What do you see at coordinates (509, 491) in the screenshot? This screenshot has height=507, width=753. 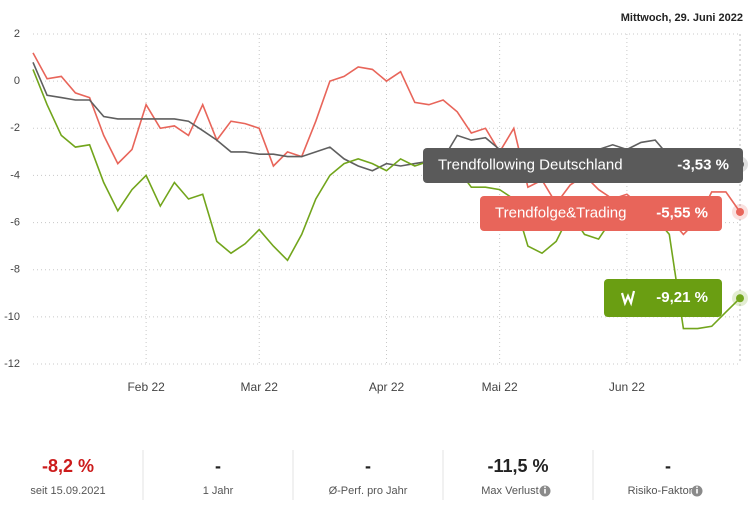 I see `stat-label: Max Verlust` at bounding box center [509, 491].